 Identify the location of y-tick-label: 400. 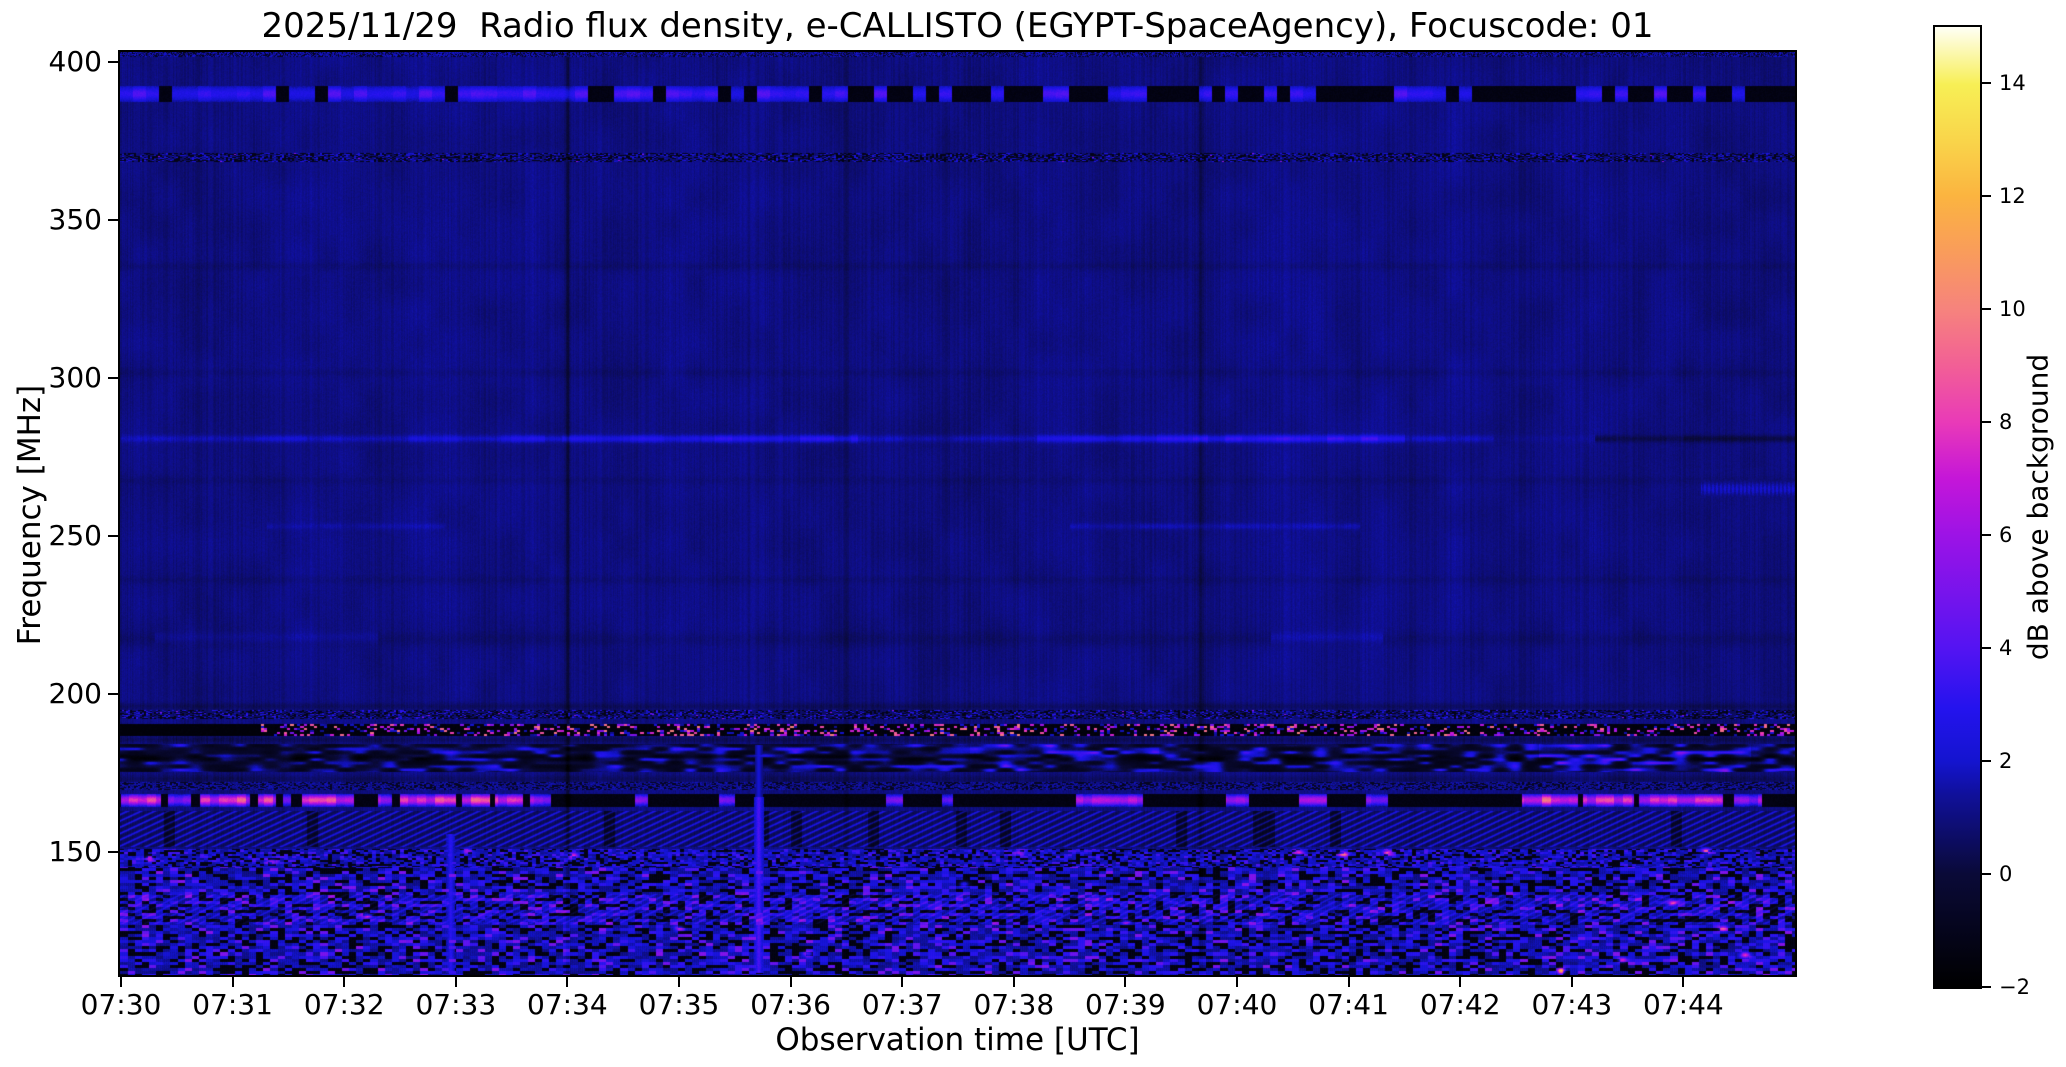
(75, 61).